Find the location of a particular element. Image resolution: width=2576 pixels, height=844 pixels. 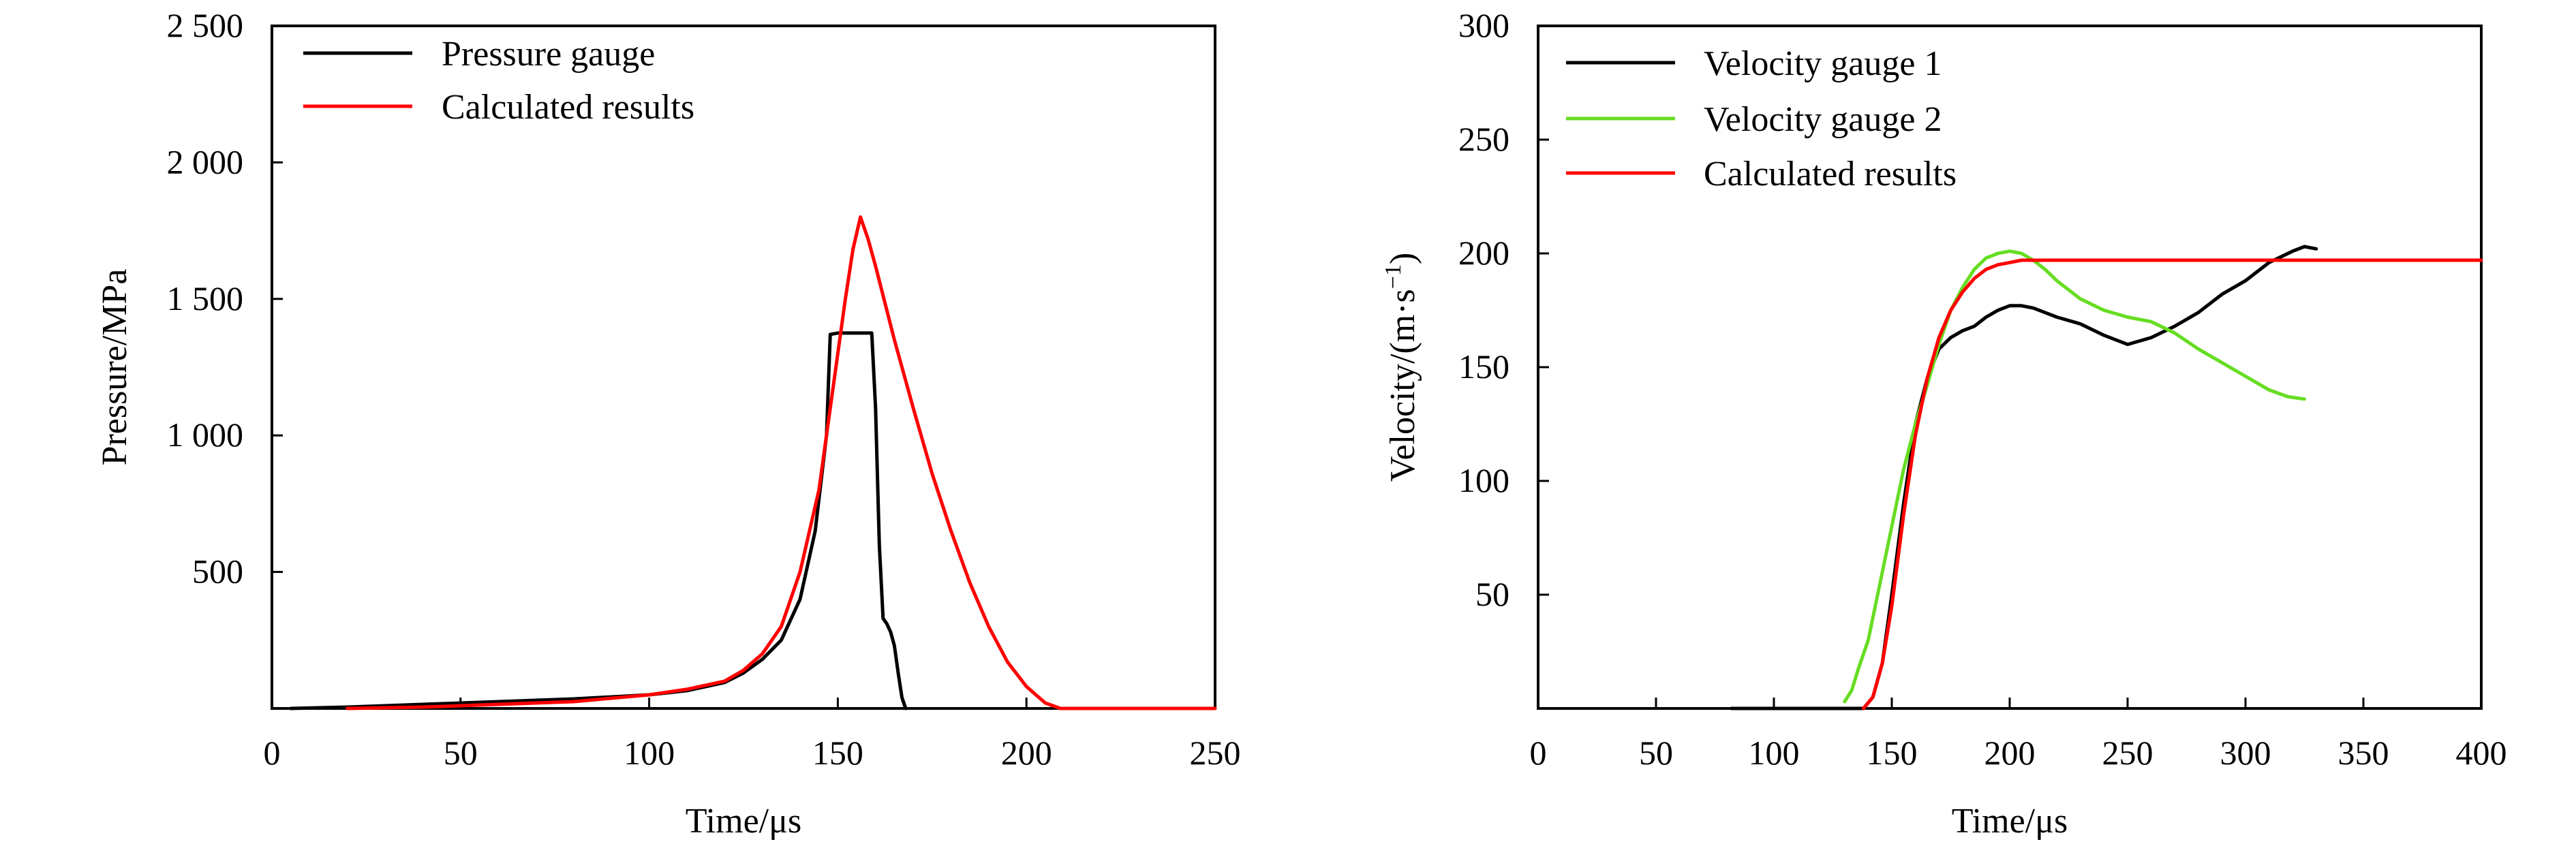

pressure-y-tick-label-1000: 1 000 is located at coordinates (205, 435).